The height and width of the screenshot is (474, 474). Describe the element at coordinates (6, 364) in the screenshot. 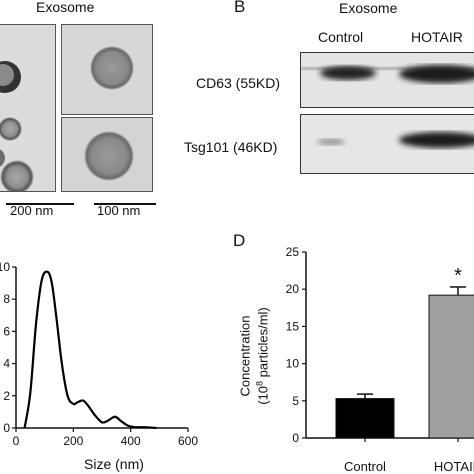

I see `chart-c-ytick-label: 4` at that location.